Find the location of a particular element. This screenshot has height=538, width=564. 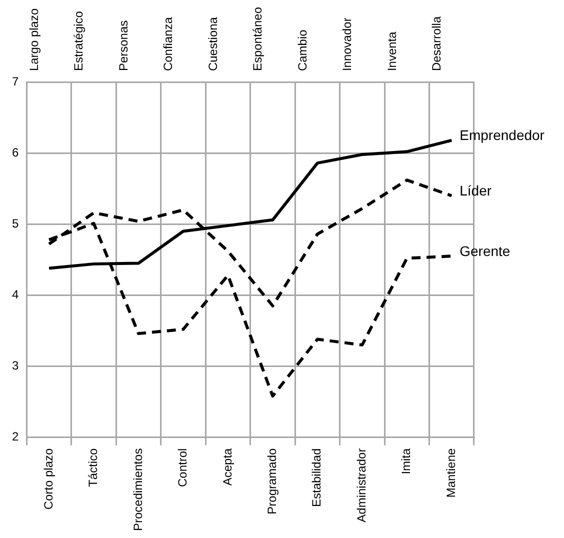

text: Largo plazo is located at coordinates (33, 40).